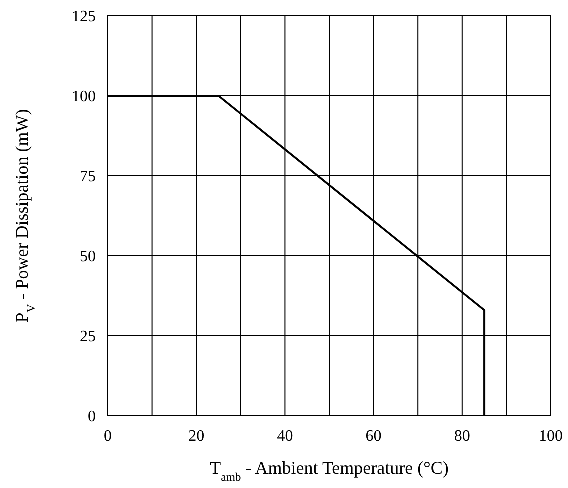 Image resolution: width=568 pixels, height=488 pixels. I want to click on y-tick-label: 50, so click(88, 257).